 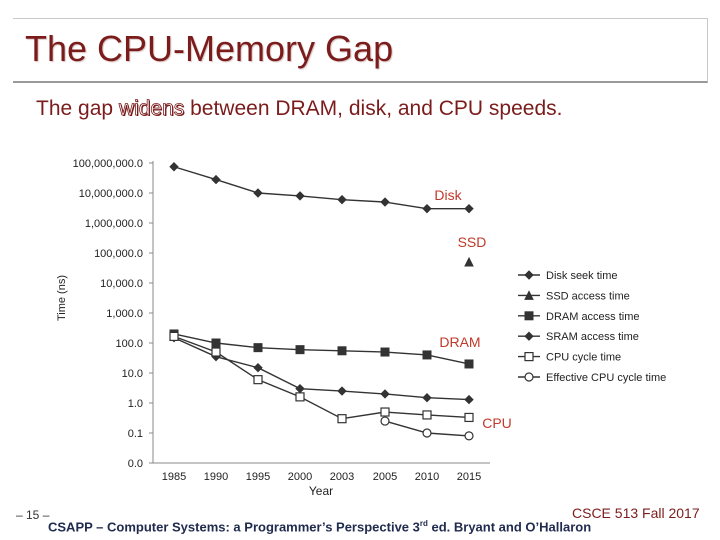 What do you see at coordinates (62, 298) in the screenshot?
I see `y-axis-title: Time (ns)` at bounding box center [62, 298].